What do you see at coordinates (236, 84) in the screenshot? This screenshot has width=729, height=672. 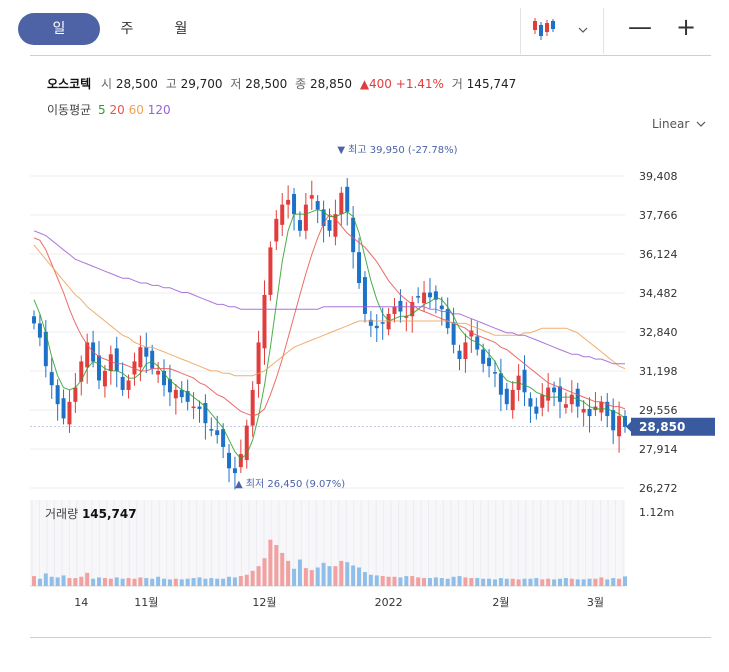 I see `low-label: 저` at bounding box center [236, 84].